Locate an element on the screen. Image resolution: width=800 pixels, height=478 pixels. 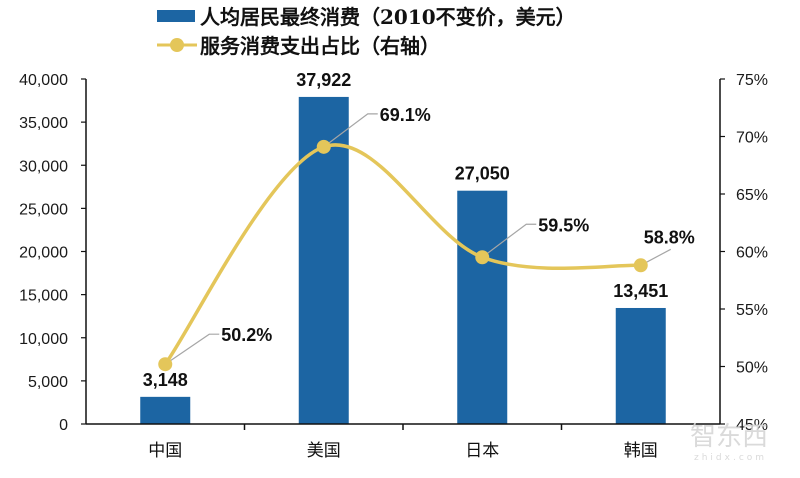
right-tick-label: 75% is located at coordinates (752, 80).